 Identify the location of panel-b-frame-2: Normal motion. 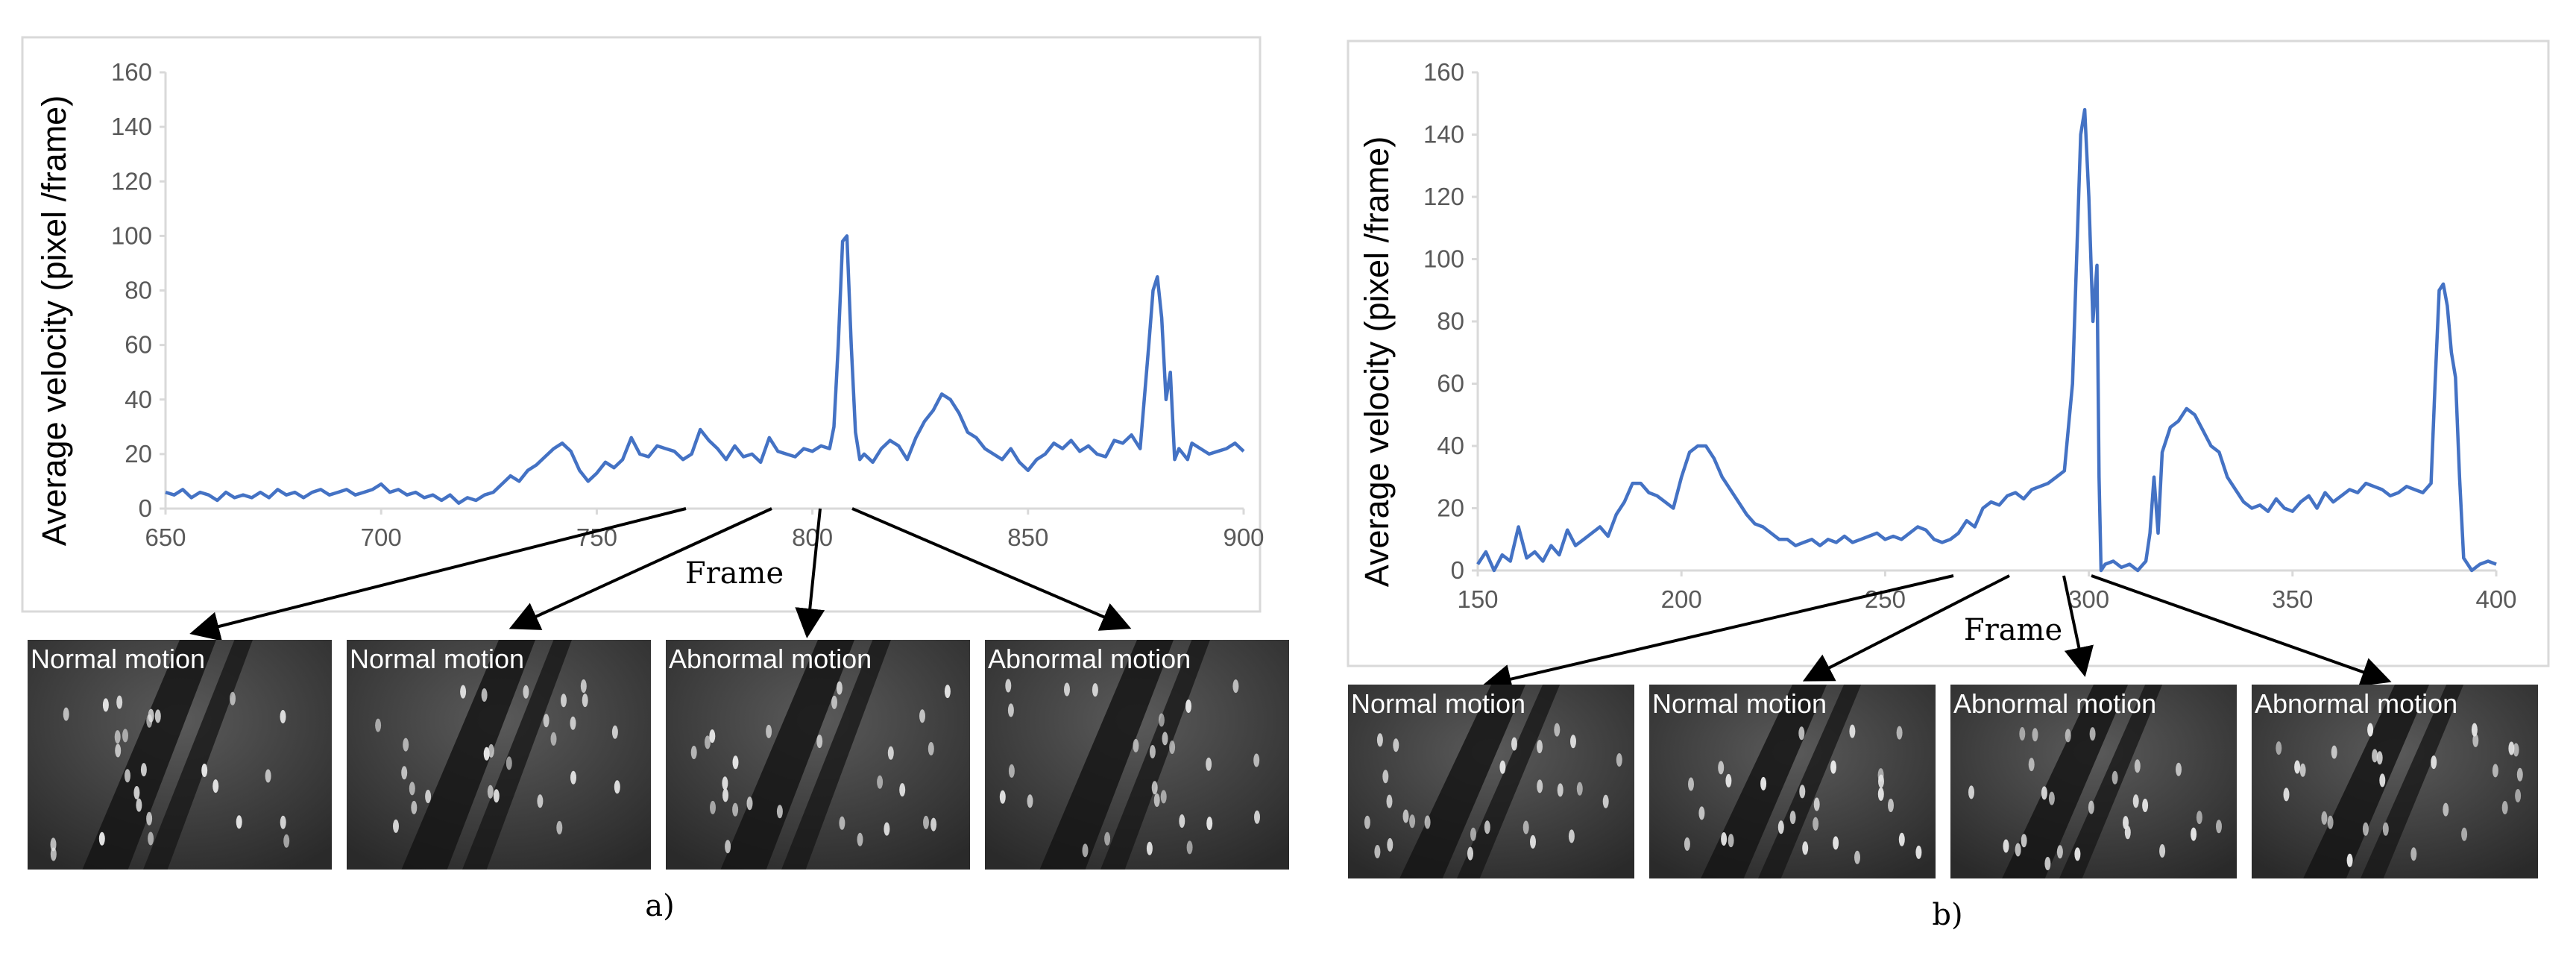
(1792, 781).